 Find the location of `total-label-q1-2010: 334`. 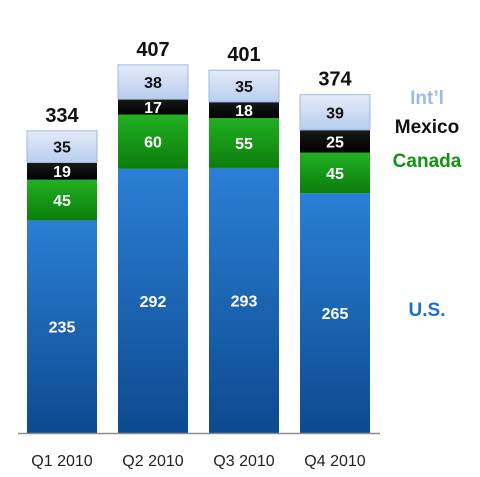

total-label-q1-2010: 334 is located at coordinates (62, 116).